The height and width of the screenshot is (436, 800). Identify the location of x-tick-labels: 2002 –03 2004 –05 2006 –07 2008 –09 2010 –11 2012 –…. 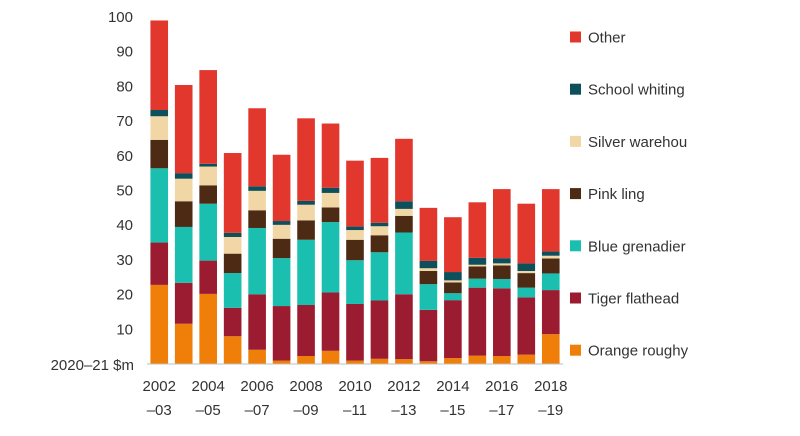
(355, 398).